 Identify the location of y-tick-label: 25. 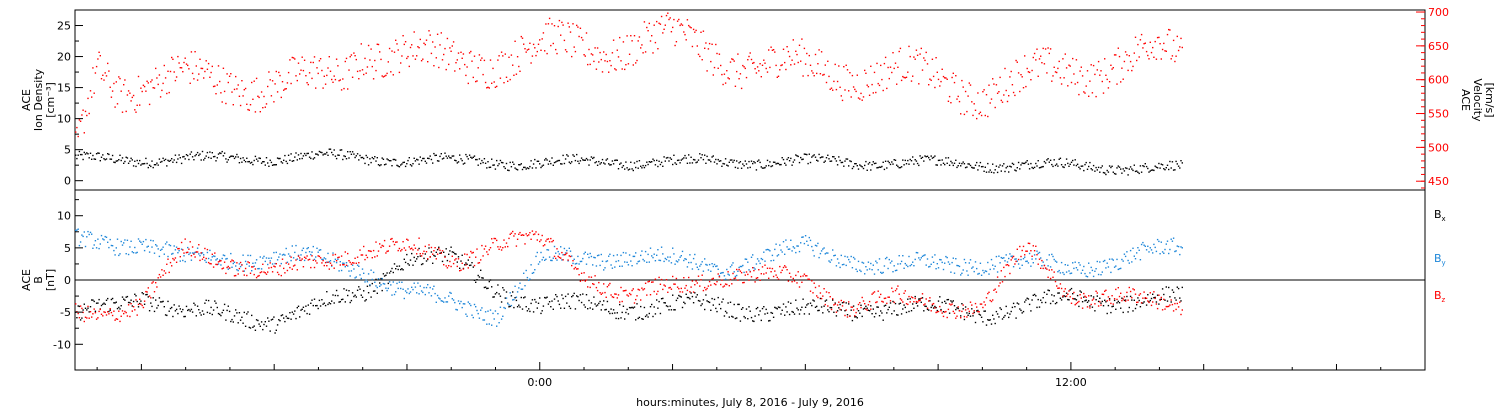
(64, 26).